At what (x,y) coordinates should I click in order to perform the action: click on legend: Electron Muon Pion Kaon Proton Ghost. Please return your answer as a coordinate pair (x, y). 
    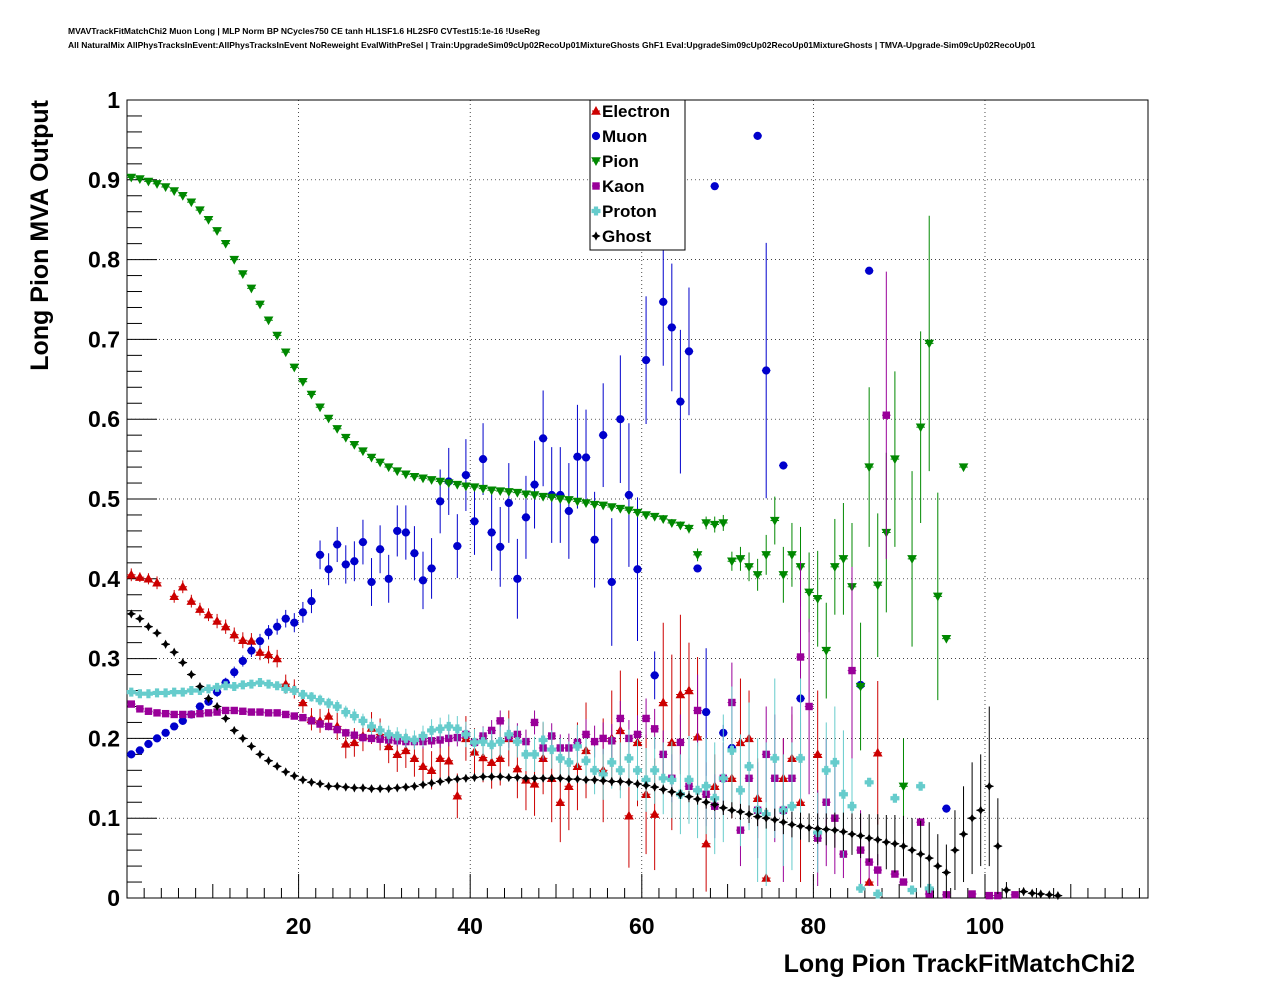
    Looking at the image, I should click on (637, 175).